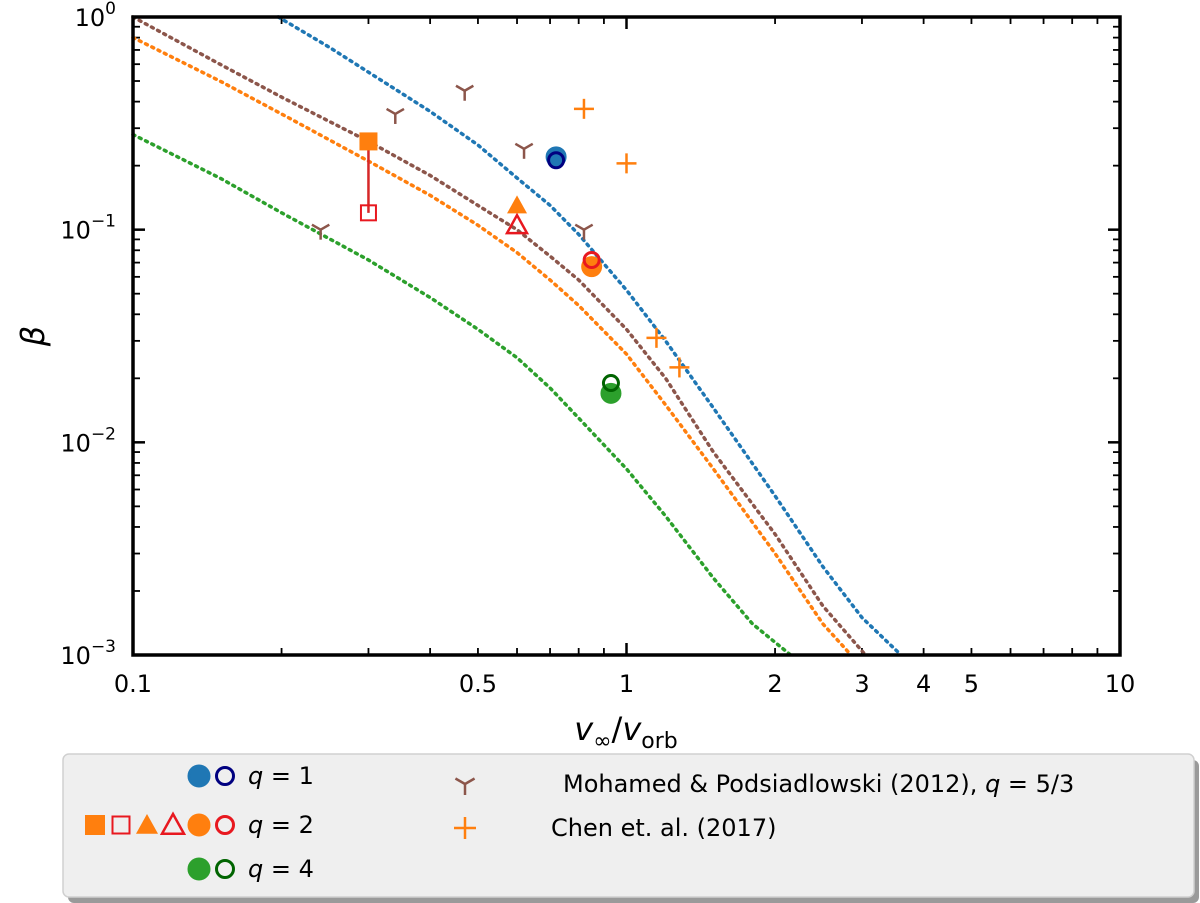 This screenshot has height=903, width=1200. What do you see at coordinates (1120, 684) in the screenshot?
I see `x-tick-label: 10` at bounding box center [1120, 684].